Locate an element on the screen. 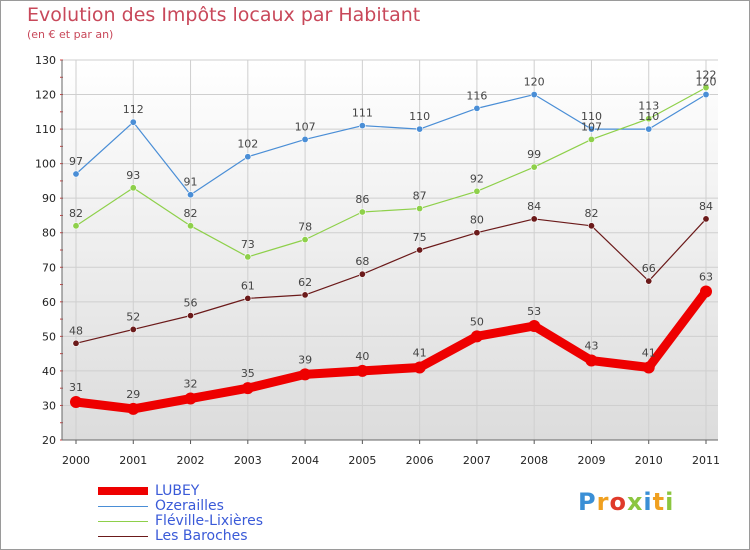 Image resolution: width=750 pixels, height=550 pixels. x-tick-label: 2000 is located at coordinates (76, 460).